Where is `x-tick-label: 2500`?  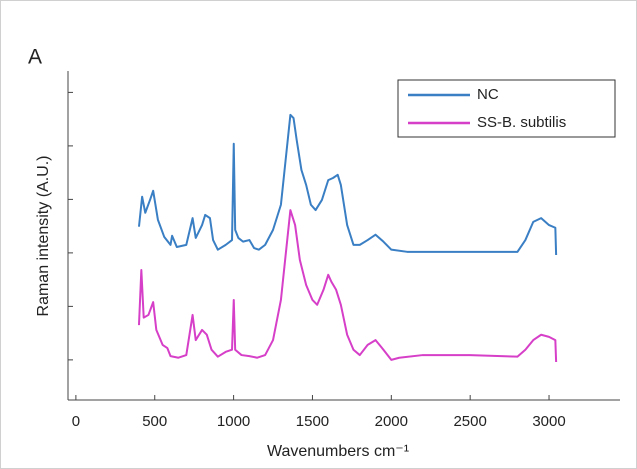 x-tick-label: 2500 is located at coordinates (469, 421).